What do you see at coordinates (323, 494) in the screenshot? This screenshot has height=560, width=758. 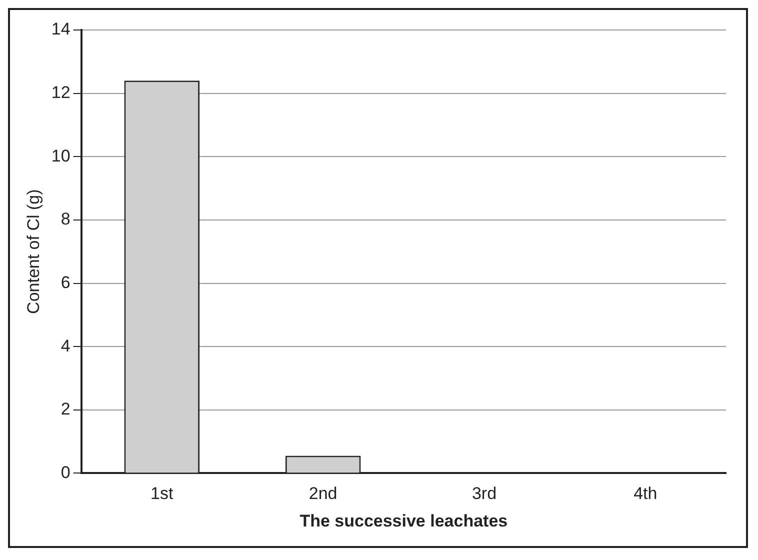 I see `x-tick-label: 2nd` at bounding box center [323, 494].